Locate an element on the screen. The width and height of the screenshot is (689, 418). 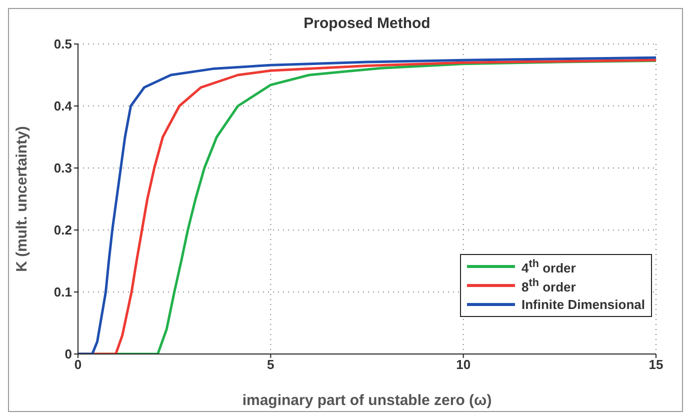
legend-label: Infinite Dimensional is located at coordinates (583, 304).